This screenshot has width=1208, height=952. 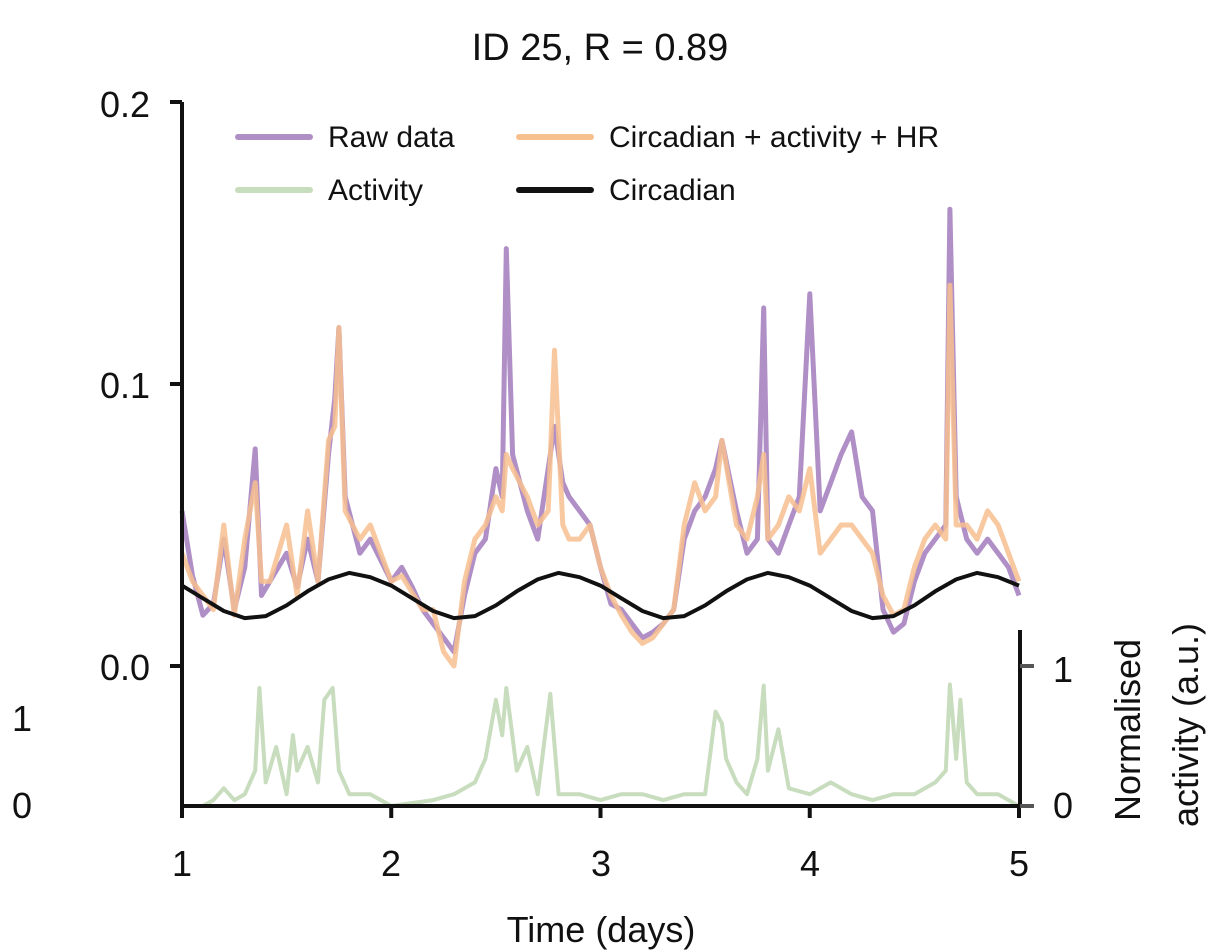 What do you see at coordinates (672, 190) in the screenshot?
I see `legend-label-circadian: Circadian` at bounding box center [672, 190].